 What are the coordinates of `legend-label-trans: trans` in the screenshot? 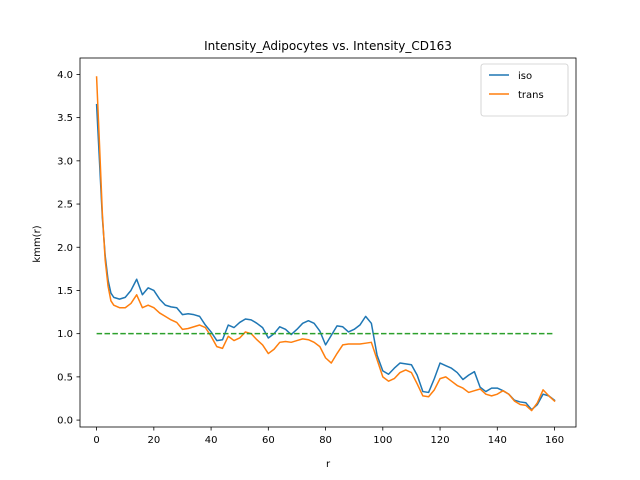 It's located at (531, 95).